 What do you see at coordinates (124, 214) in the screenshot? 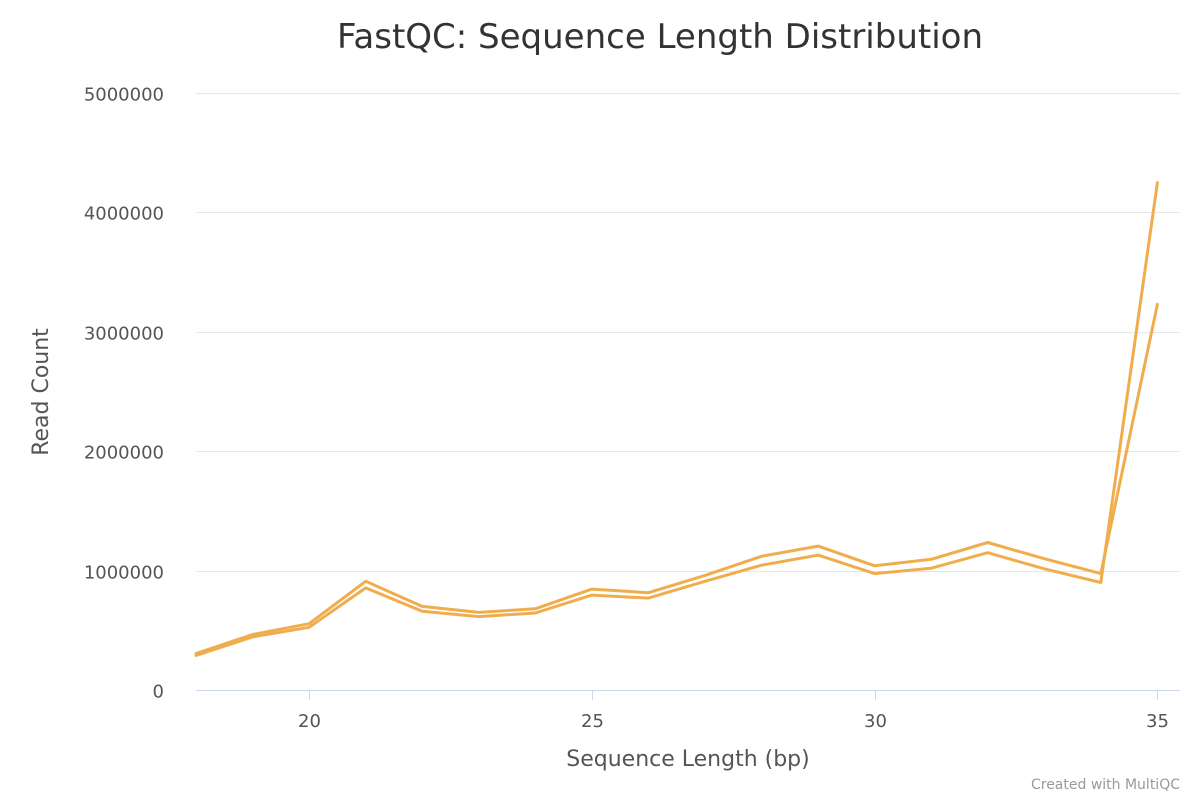
I see `y-tick-label: 4000000` at bounding box center [124, 214].